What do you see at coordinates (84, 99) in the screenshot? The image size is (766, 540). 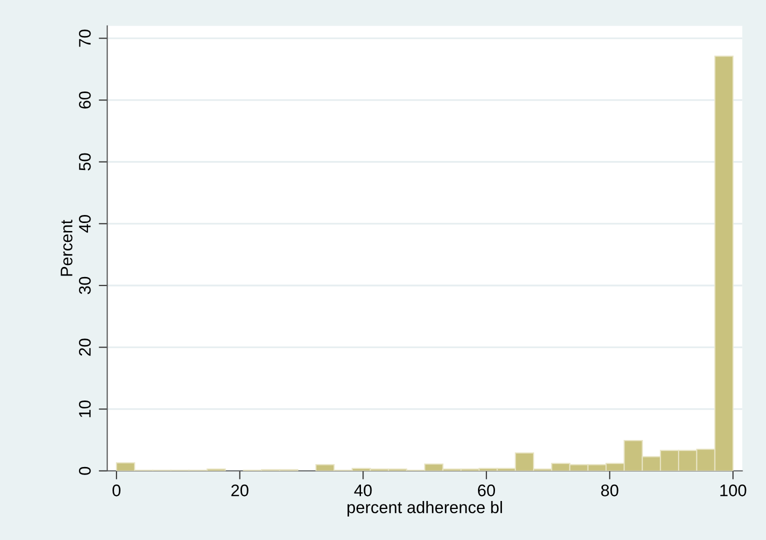 I see `y-tick-label: 60` at bounding box center [84, 99].